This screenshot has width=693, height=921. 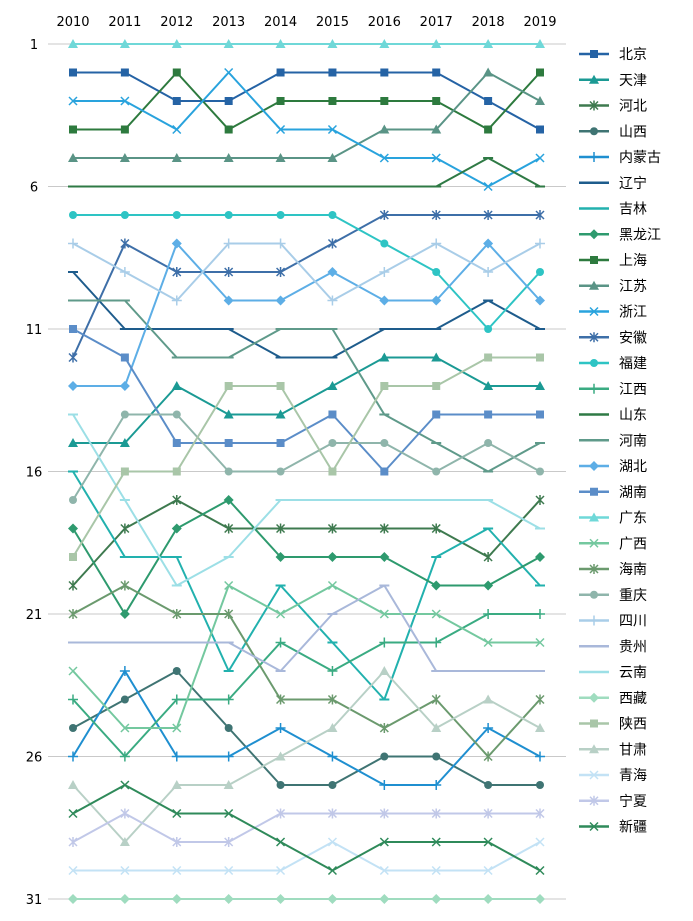 What do you see at coordinates (613, 441) in the screenshot?
I see `legend-item: 河南` at bounding box center [613, 441].